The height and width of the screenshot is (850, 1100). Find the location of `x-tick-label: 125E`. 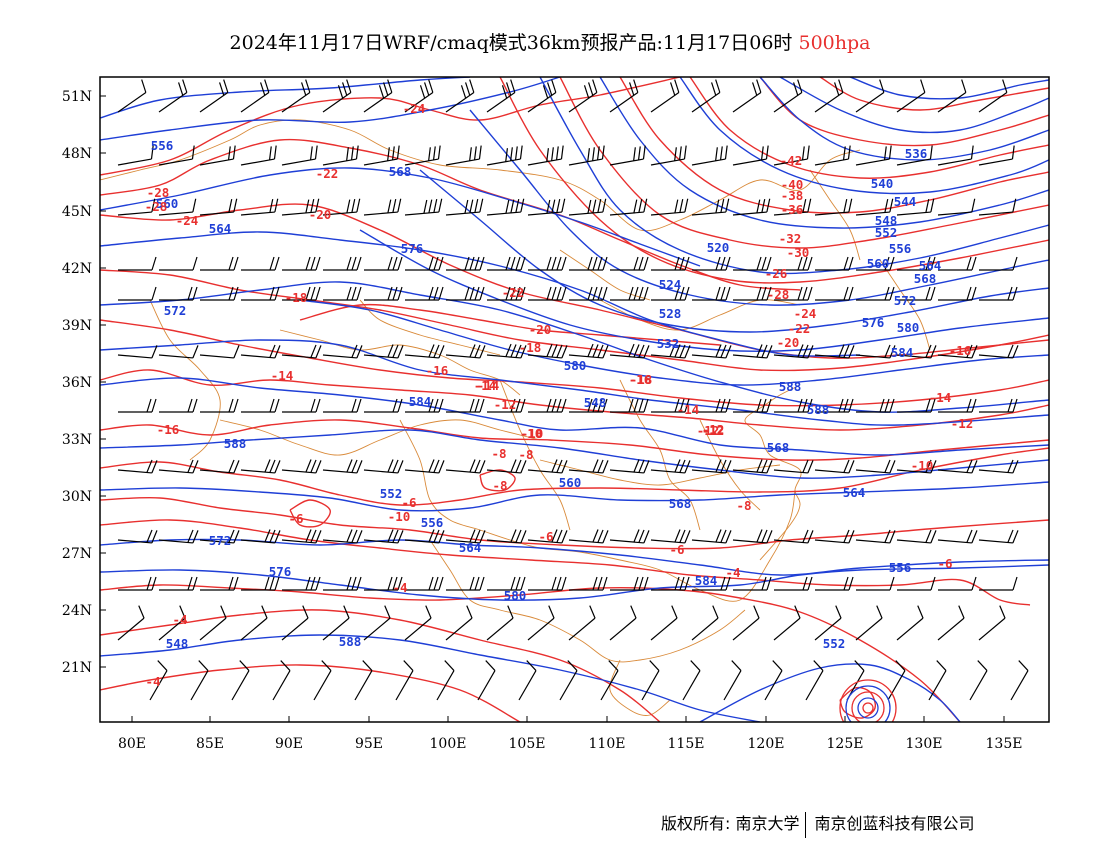

x-tick-label: 125E is located at coordinates (845, 744).